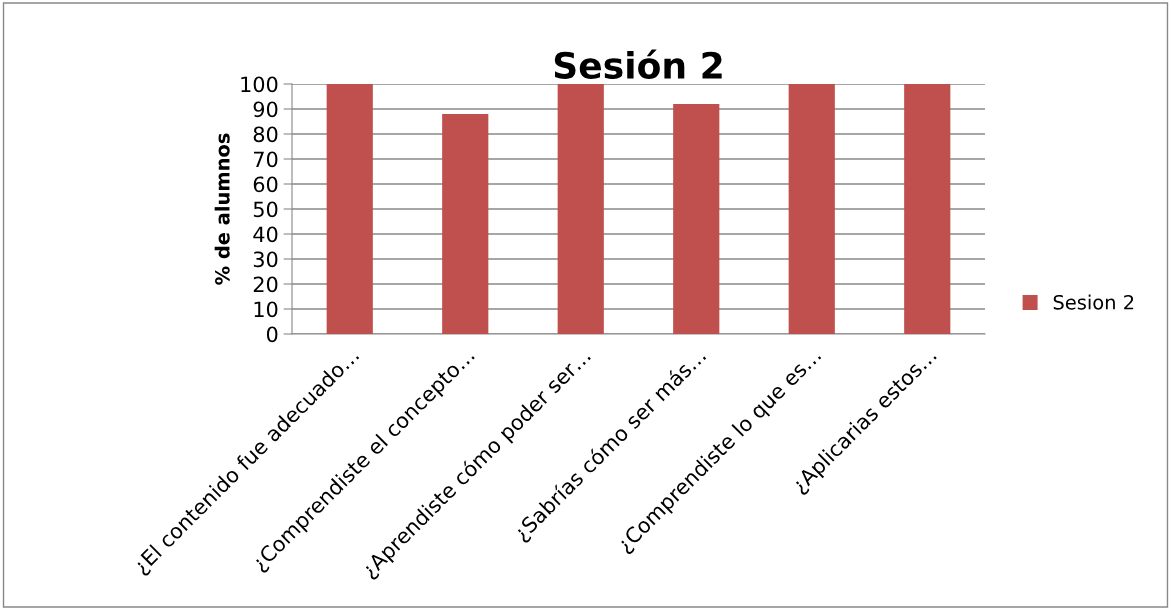 The width and height of the screenshot is (1171, 610). What do you see at coordinates (265, 284) in the screenshot?
I see `y-tick-label: 20` at bounding box center [265, 284].